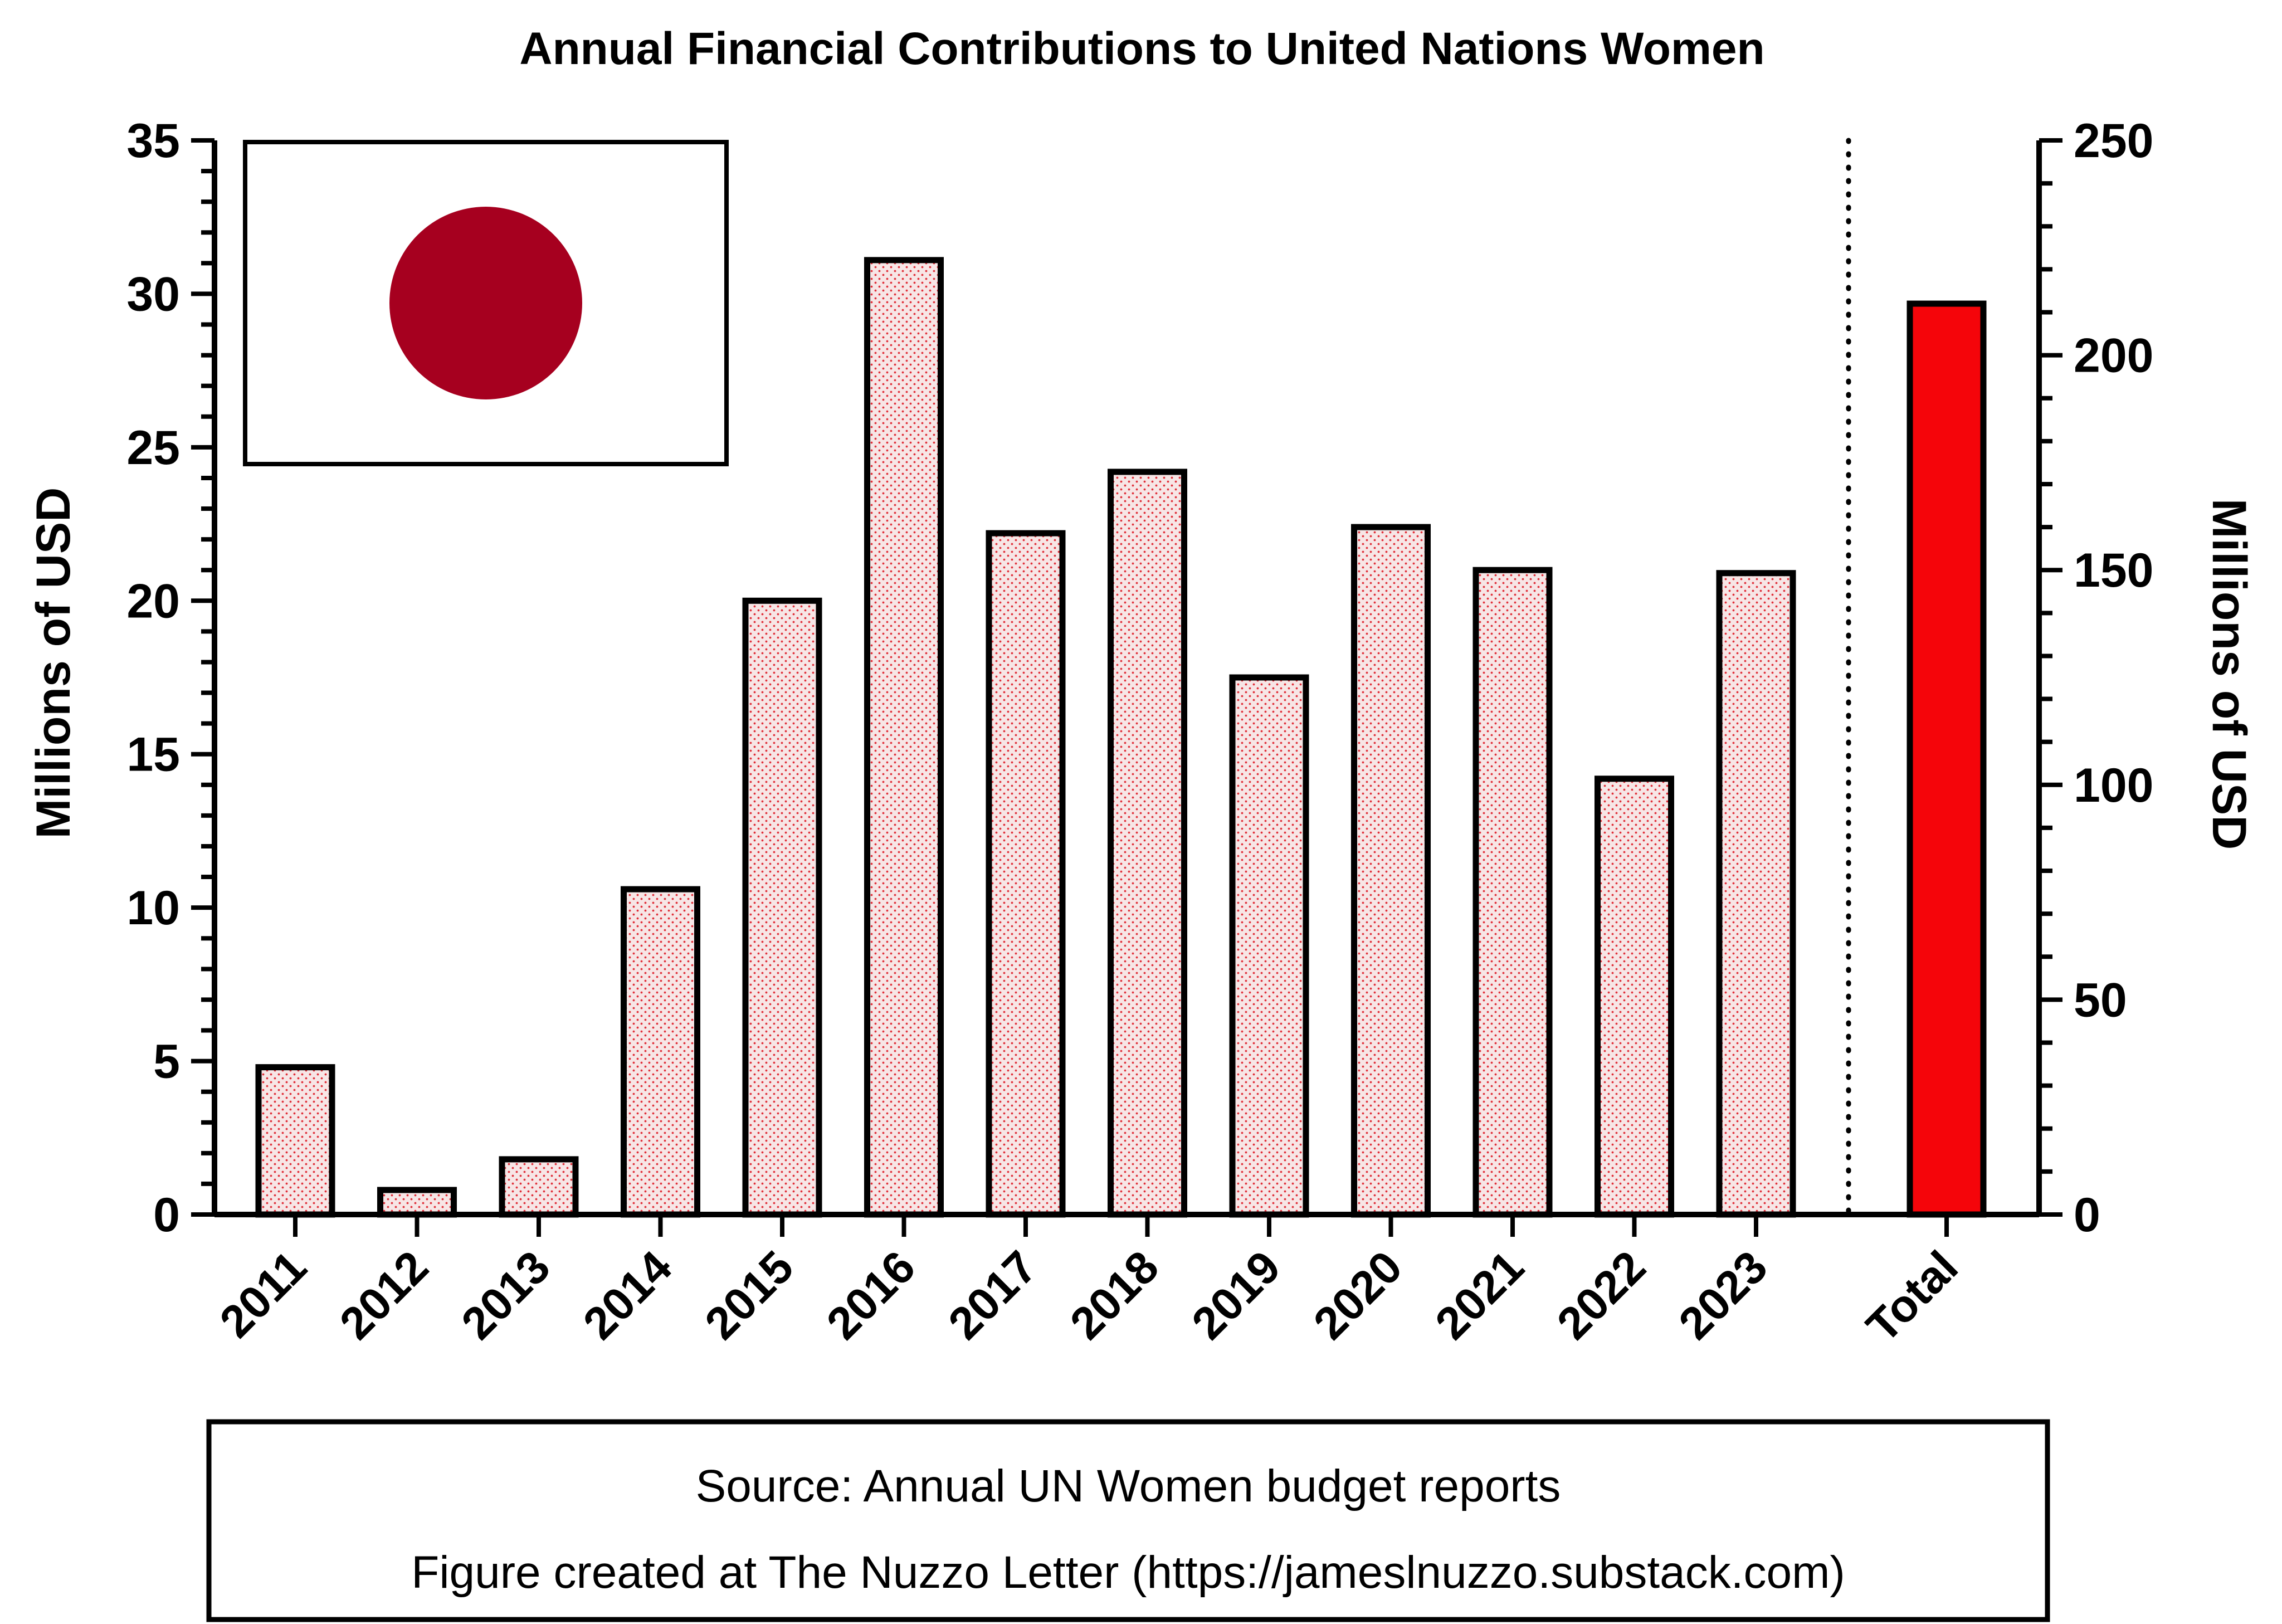 The image size is (2282, 1624). Describe the element at coordinates (2114, 356) in the screenshot. I see `right-tick-label: 200` at that location.